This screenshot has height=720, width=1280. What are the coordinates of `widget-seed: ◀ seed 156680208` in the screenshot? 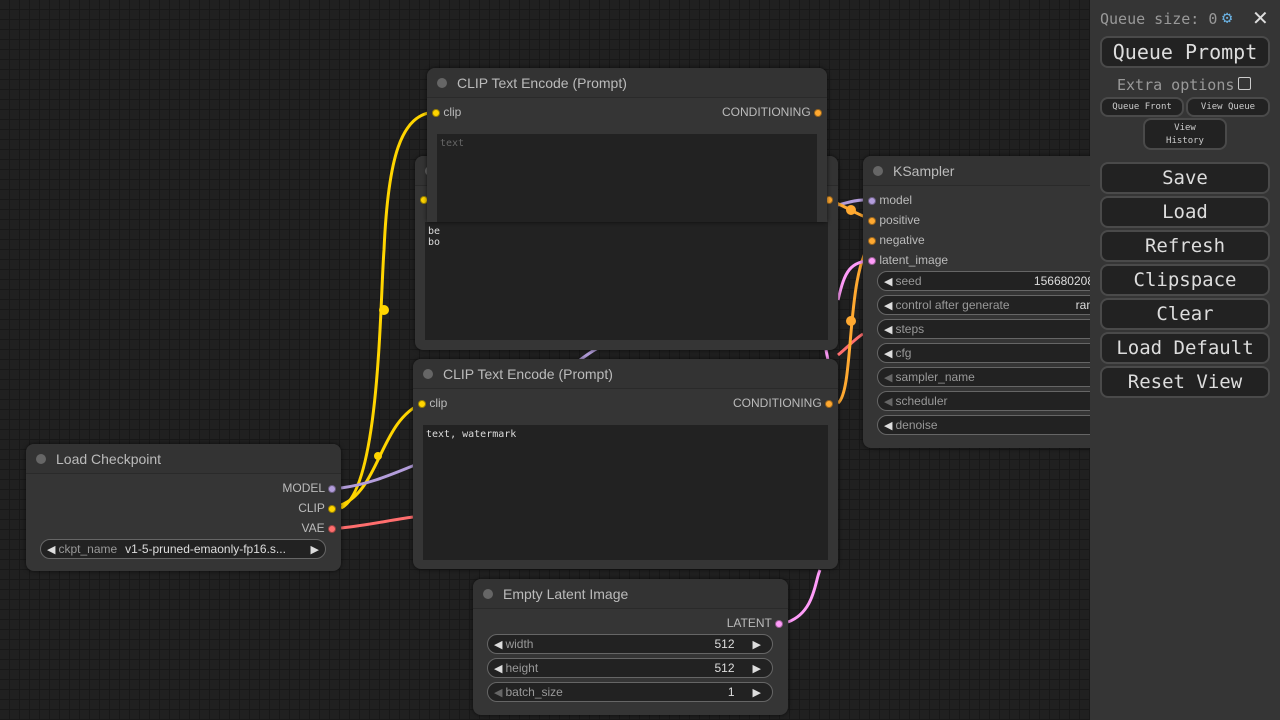 It's located at (997, 281).